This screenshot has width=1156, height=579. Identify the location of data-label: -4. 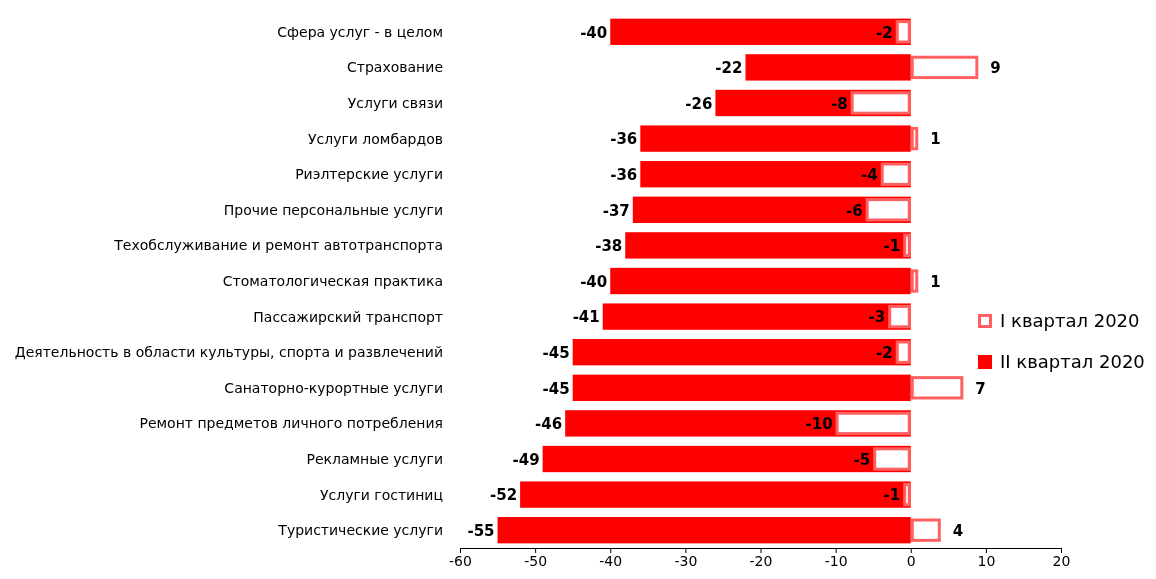
(869, 174).